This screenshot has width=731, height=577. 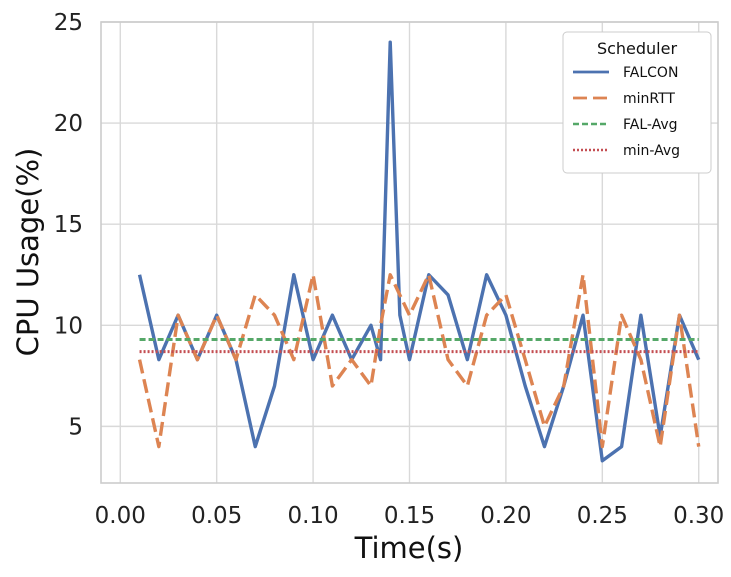 I want to click on y-tick-label: 10, so click(x=68, y=326).